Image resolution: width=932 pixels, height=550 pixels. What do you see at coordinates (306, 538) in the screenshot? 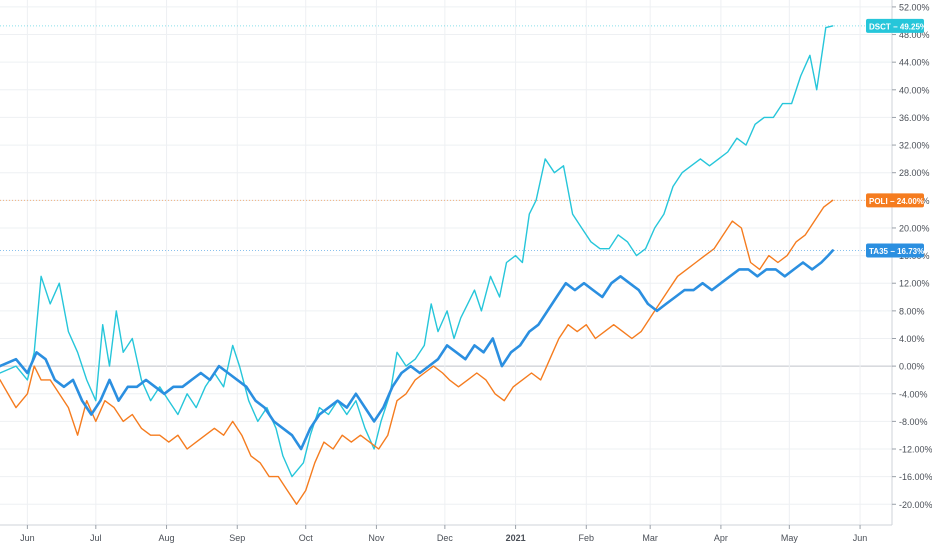
I see `x-tick-label: Oct` at bounding box center [306, 538].